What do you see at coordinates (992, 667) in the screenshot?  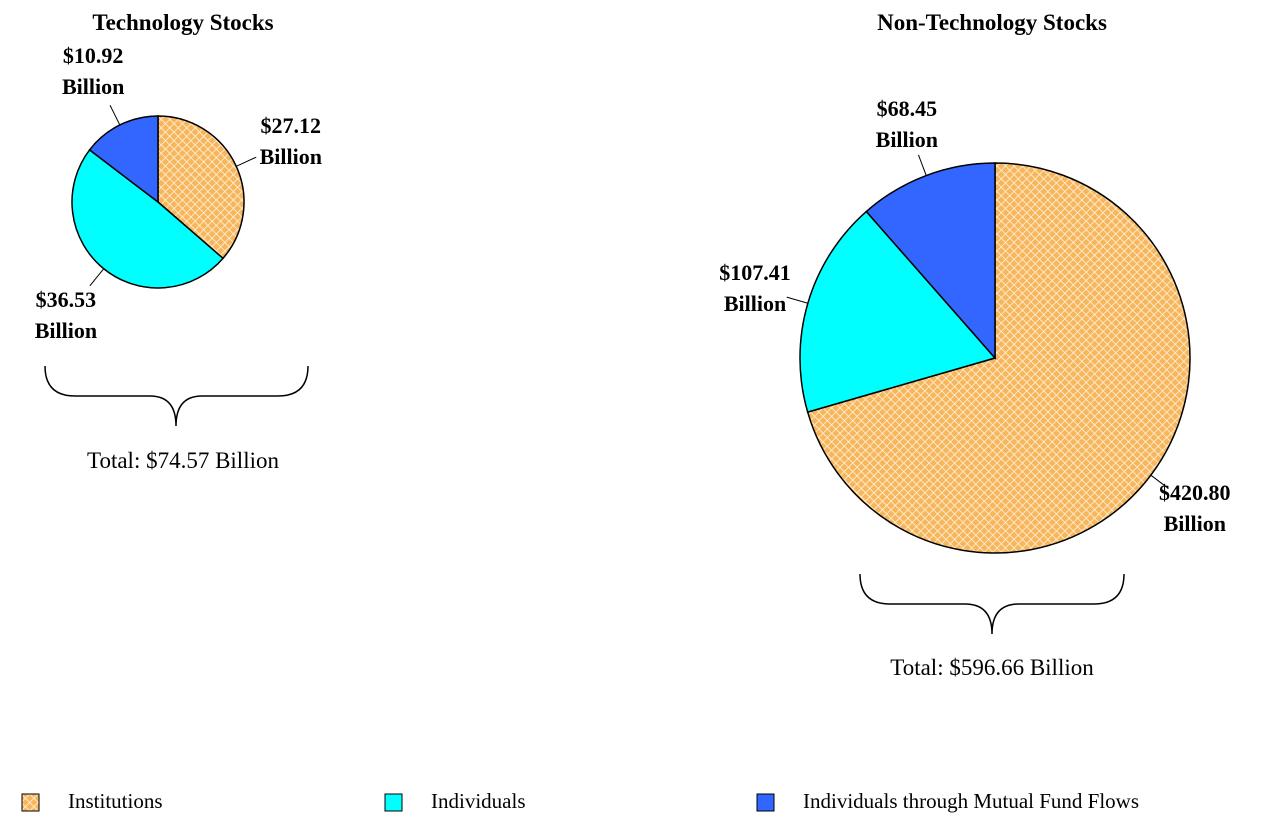 I see `total-label: Total: $596.66 Billion` at bounding box center [992, 667].